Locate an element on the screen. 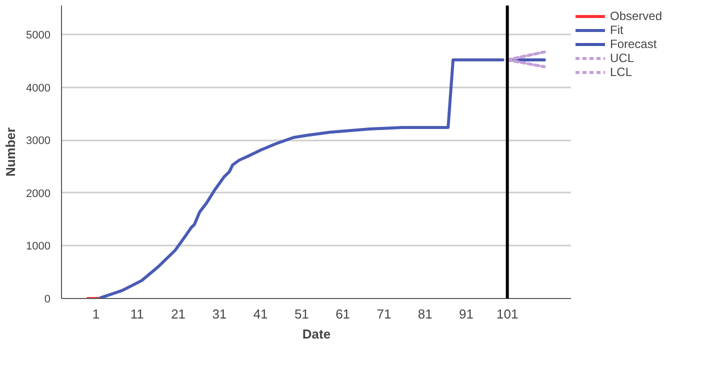  y-tick-label: 4000 is located at coordinates (38, 88).